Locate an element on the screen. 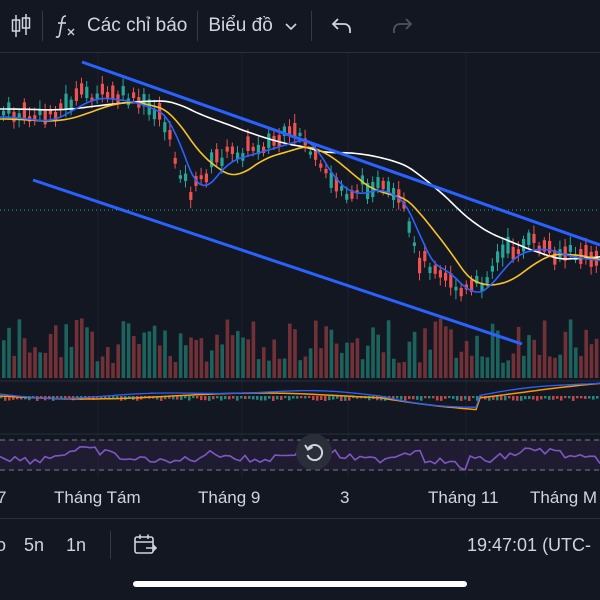 This screenshot has height=600, width=600. function-icon is located at coordinates (65, 26).